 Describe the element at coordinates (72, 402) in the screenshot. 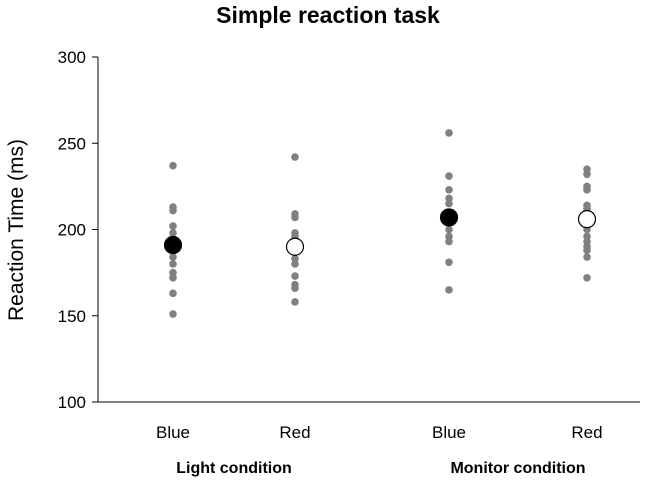

I see `y-tick-label: 100` at that location.